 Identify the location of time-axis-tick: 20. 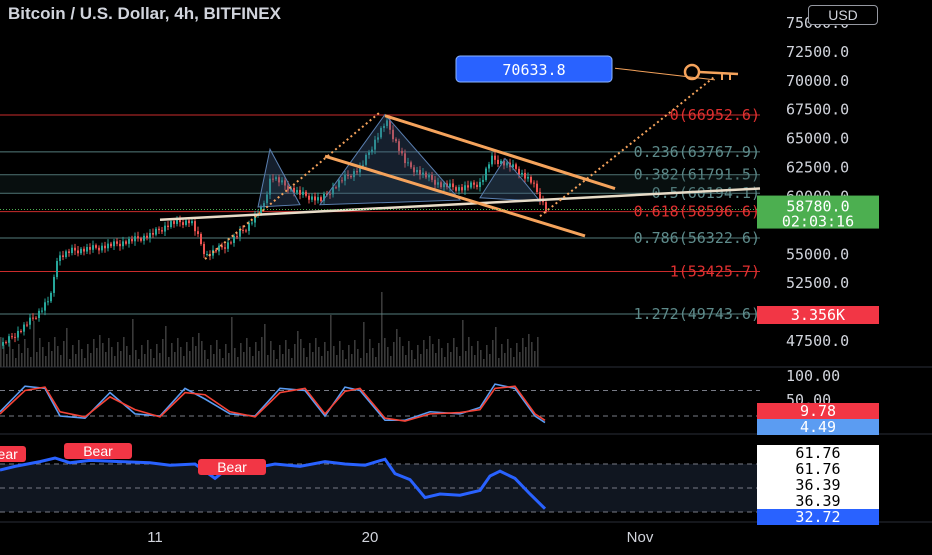
(370, 537).